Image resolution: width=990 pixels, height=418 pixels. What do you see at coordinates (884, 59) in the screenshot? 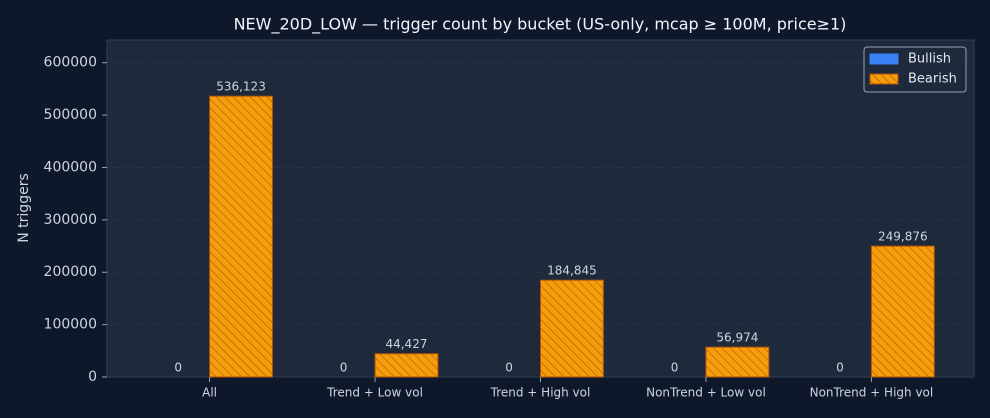
I see `legend-swatch` at bounding box center [884, 59].